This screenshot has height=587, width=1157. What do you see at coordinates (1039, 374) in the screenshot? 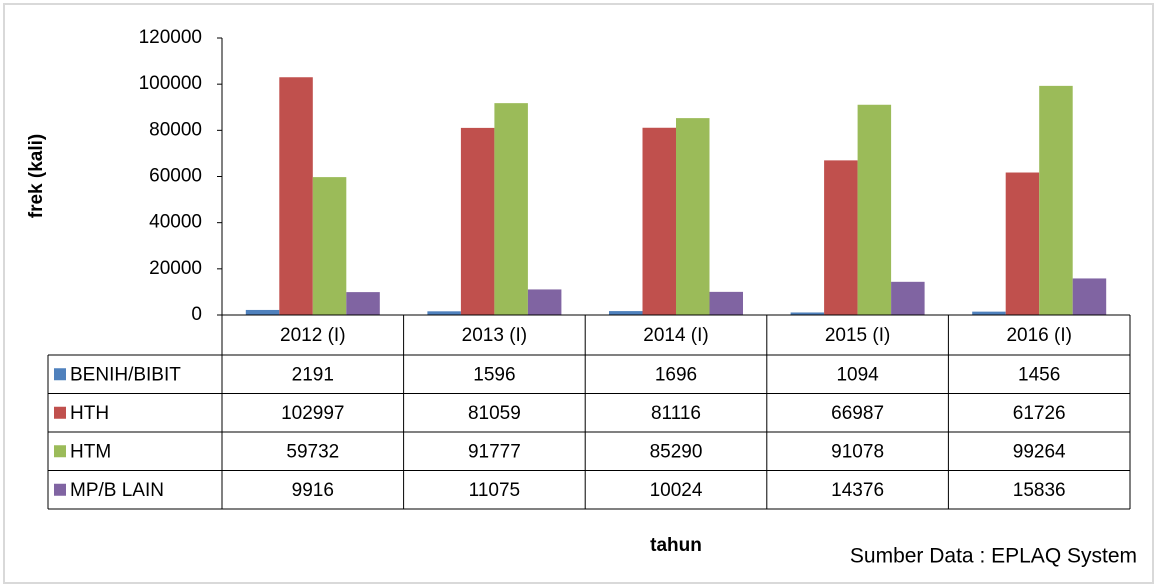
I see `table-cell: 1456` at bounding box center [1039, 374].